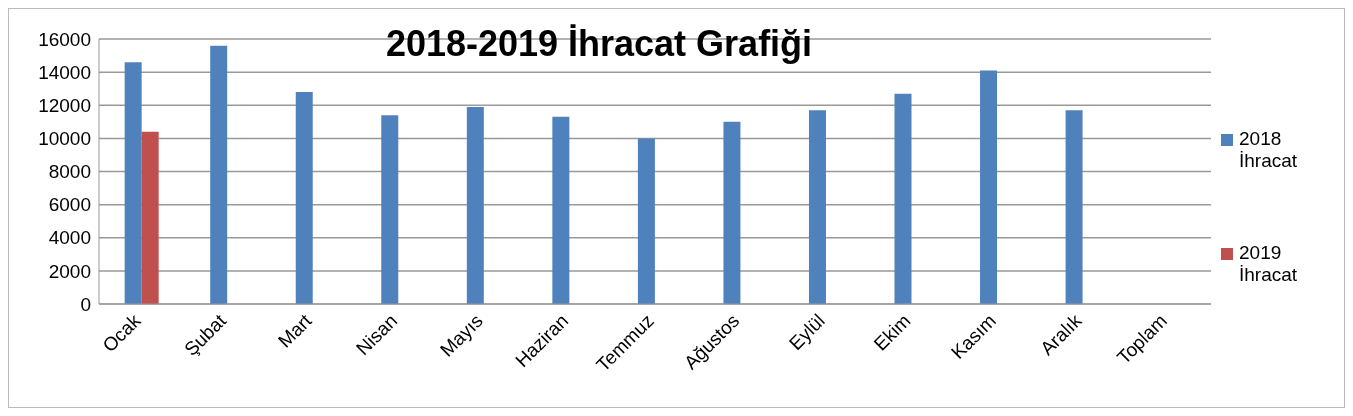  Describe the element at coordinates (85, 304) in the screenshot. I see `y-tick-label: 0` at that location.